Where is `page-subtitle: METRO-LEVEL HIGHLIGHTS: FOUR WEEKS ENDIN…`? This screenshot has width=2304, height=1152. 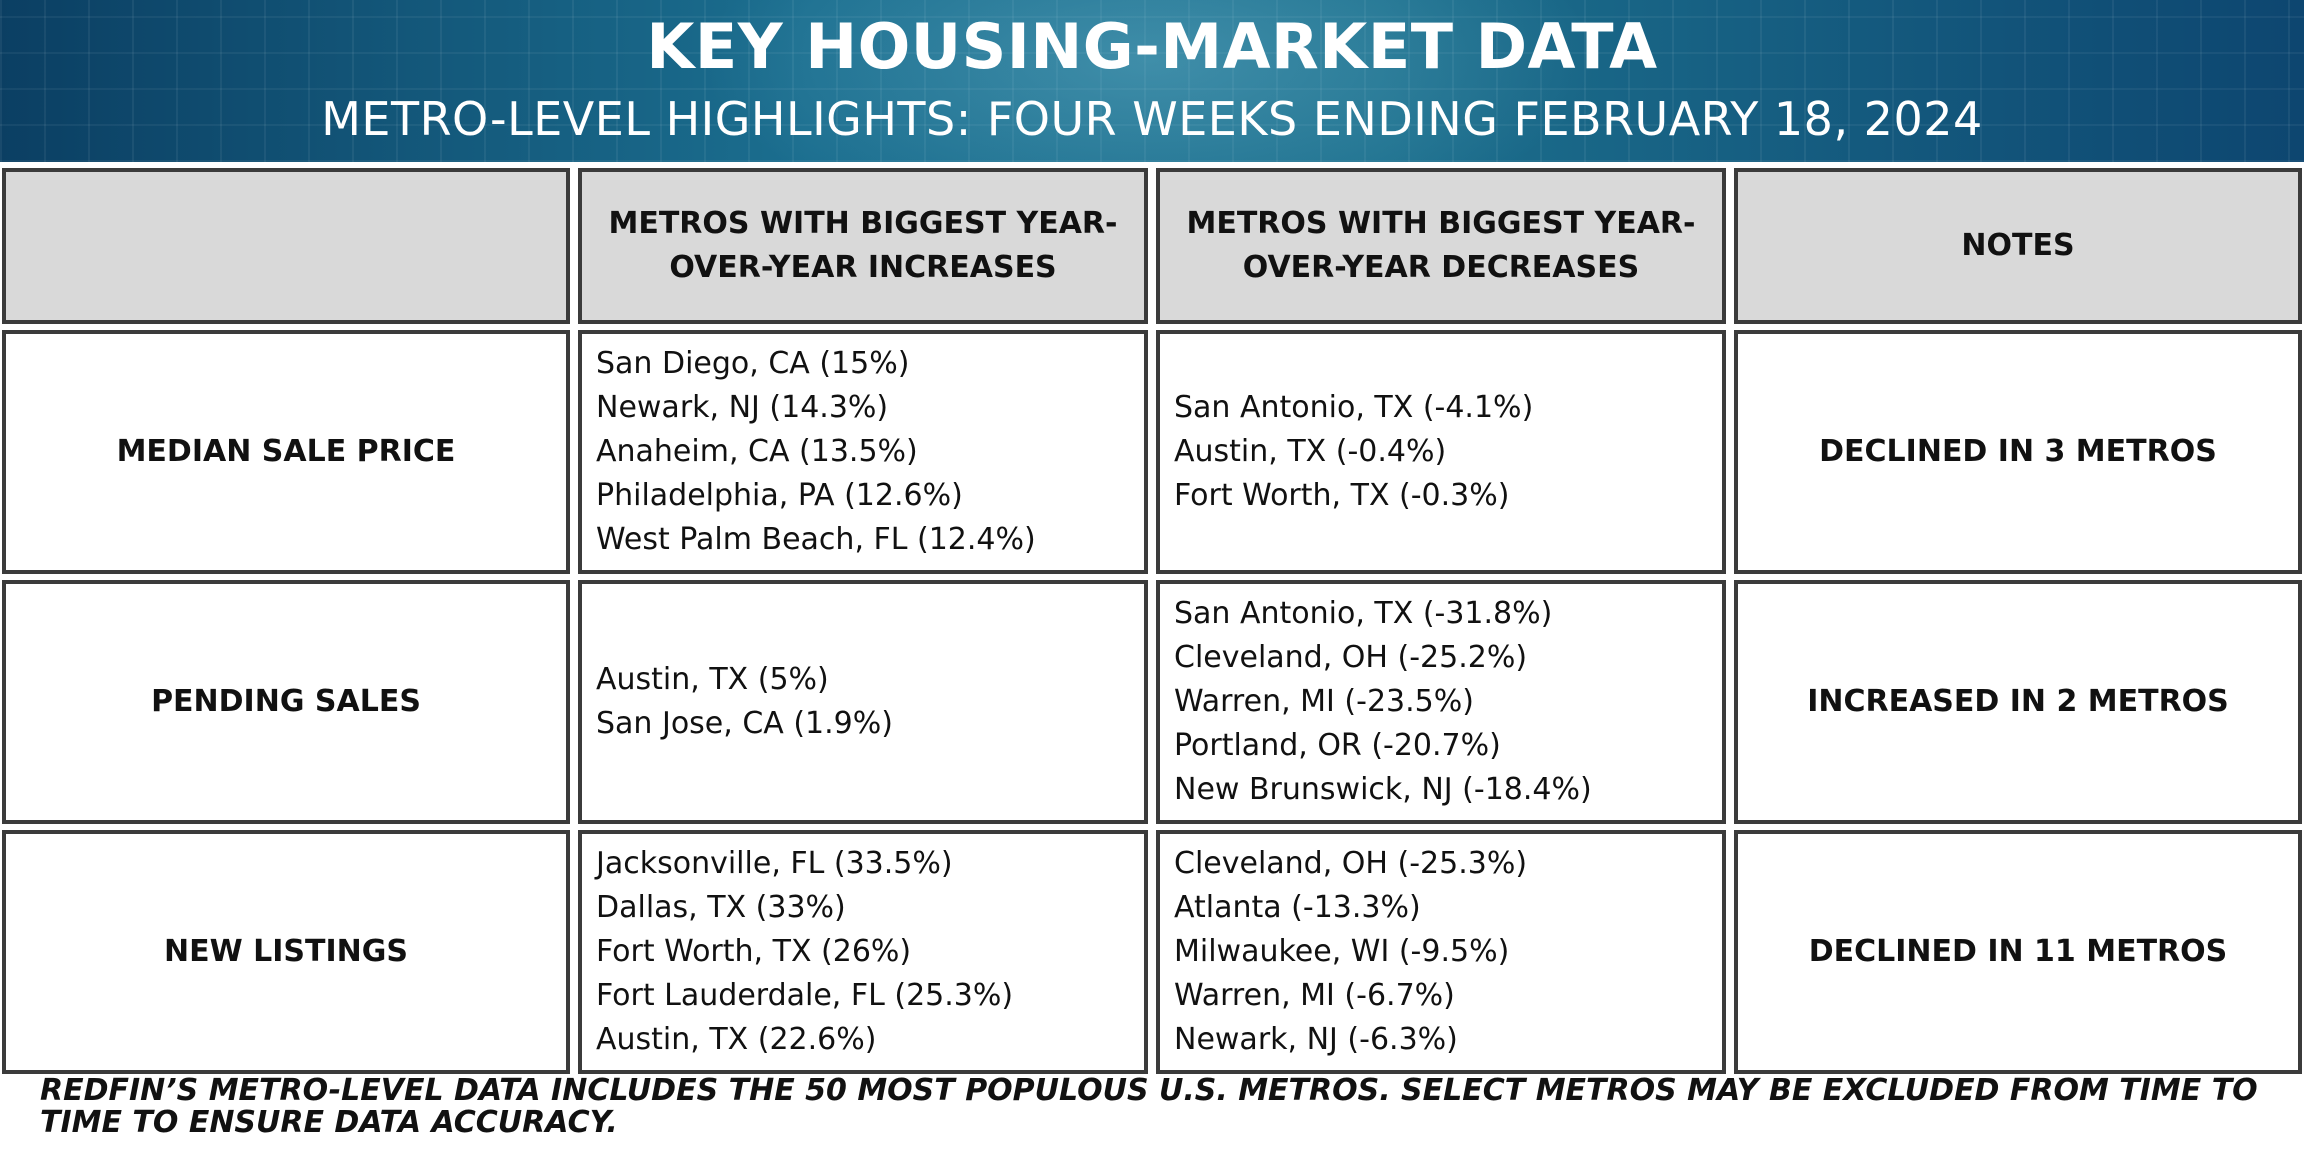
page-subtitle: METRO-LEVEL HIGHLIGHTS: FOUR WEEKS ENDIN… is located at coordinates (1152, 119).